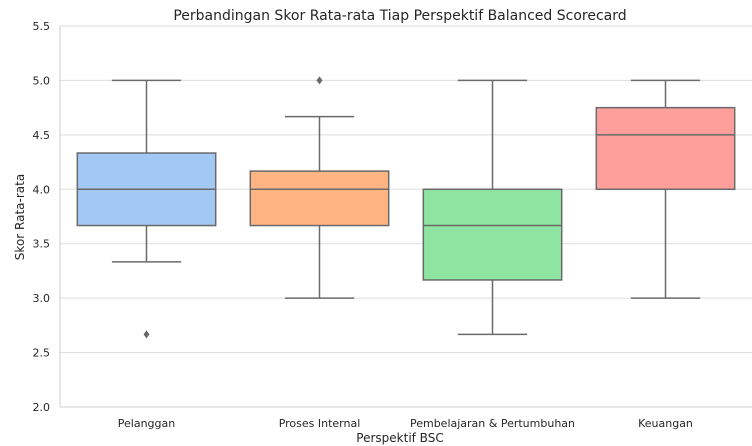  What do you see at coordinates (42, 80) in the screenshot?
I see `y-tick-label: 5.0` at bounding box center [42, 80].